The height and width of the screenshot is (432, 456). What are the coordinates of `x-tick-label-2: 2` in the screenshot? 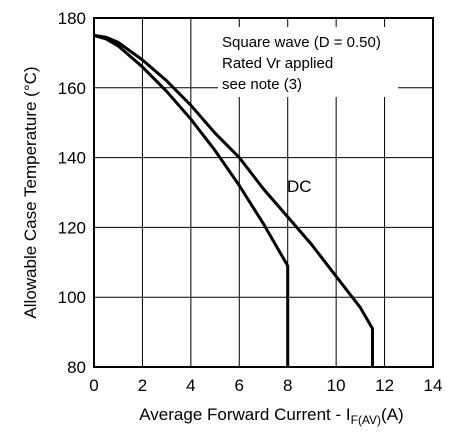 It's located at (142, 385).